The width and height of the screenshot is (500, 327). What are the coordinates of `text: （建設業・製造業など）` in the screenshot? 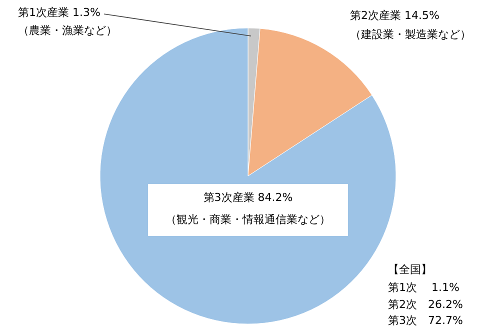 It's located at (410, 34).